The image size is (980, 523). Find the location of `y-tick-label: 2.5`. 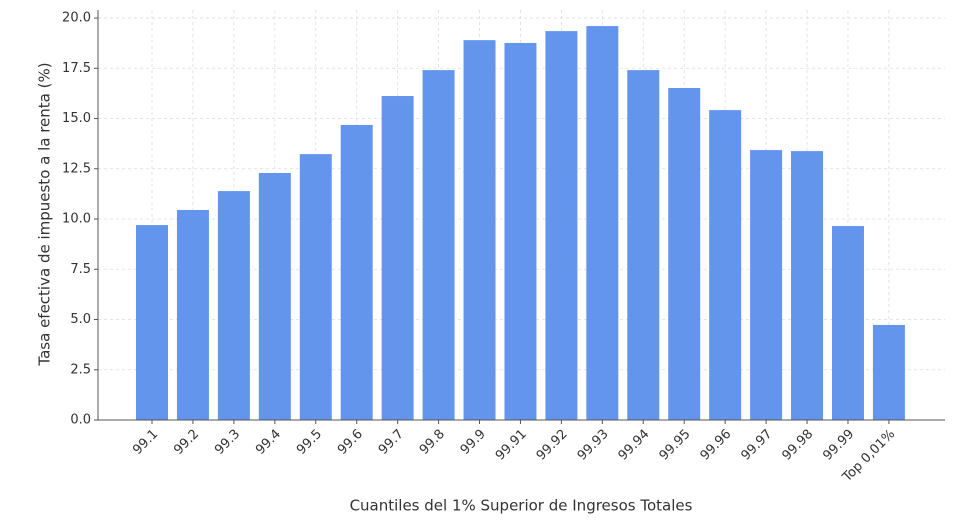

y-tick-label: 2.5 is located at coordinates (80, 369).